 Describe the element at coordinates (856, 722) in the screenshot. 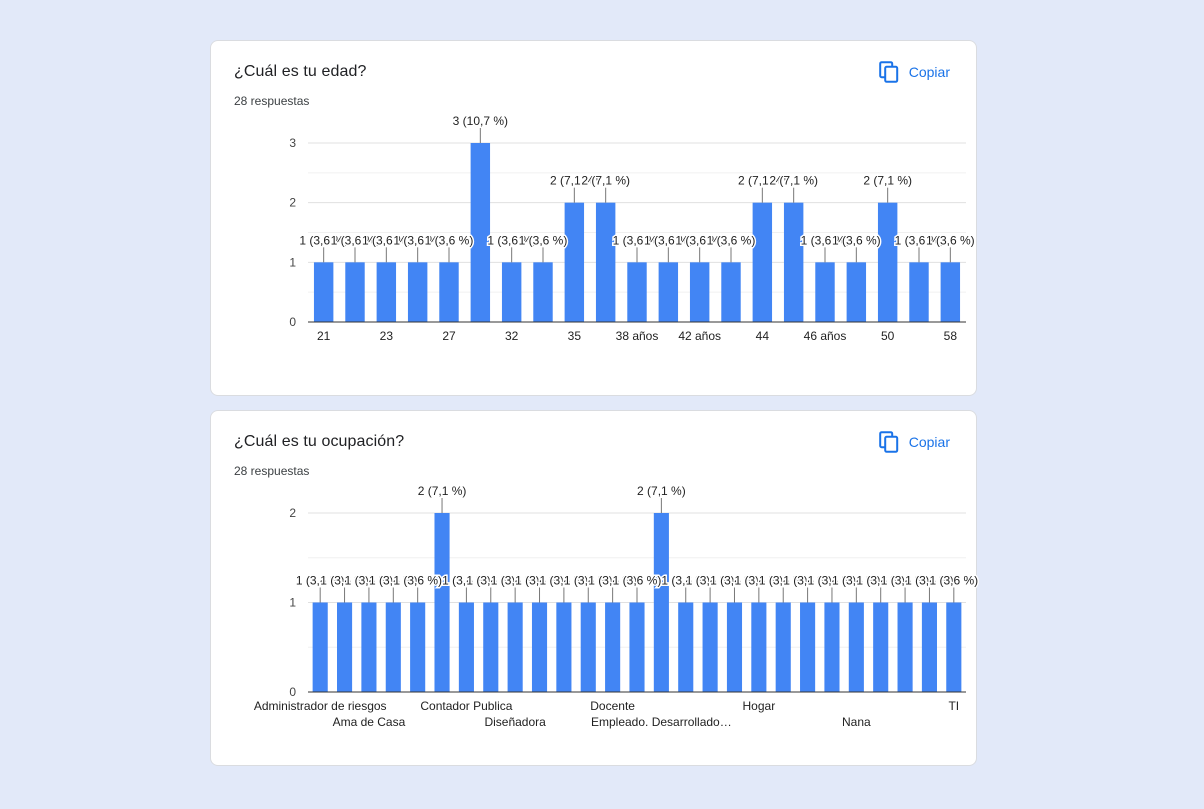

I see `x-tick-label: Nana` at that location.